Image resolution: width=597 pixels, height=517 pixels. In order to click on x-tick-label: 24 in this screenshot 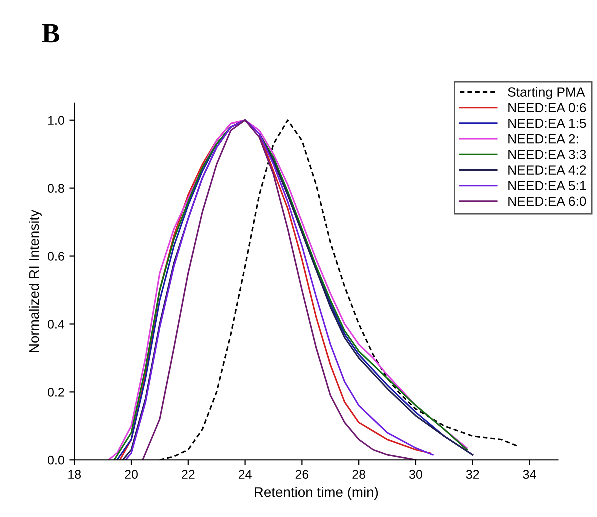, I will do `click(245, 474)`.